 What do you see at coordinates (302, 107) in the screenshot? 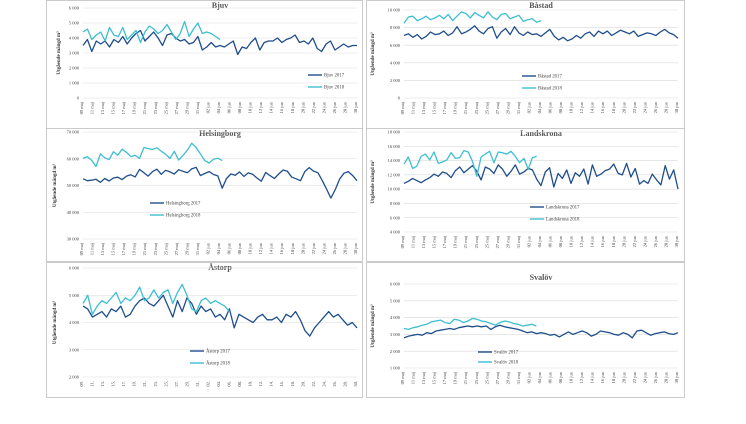
I see `x-tick-label: 20 jun` at bounding box center [302, 107].